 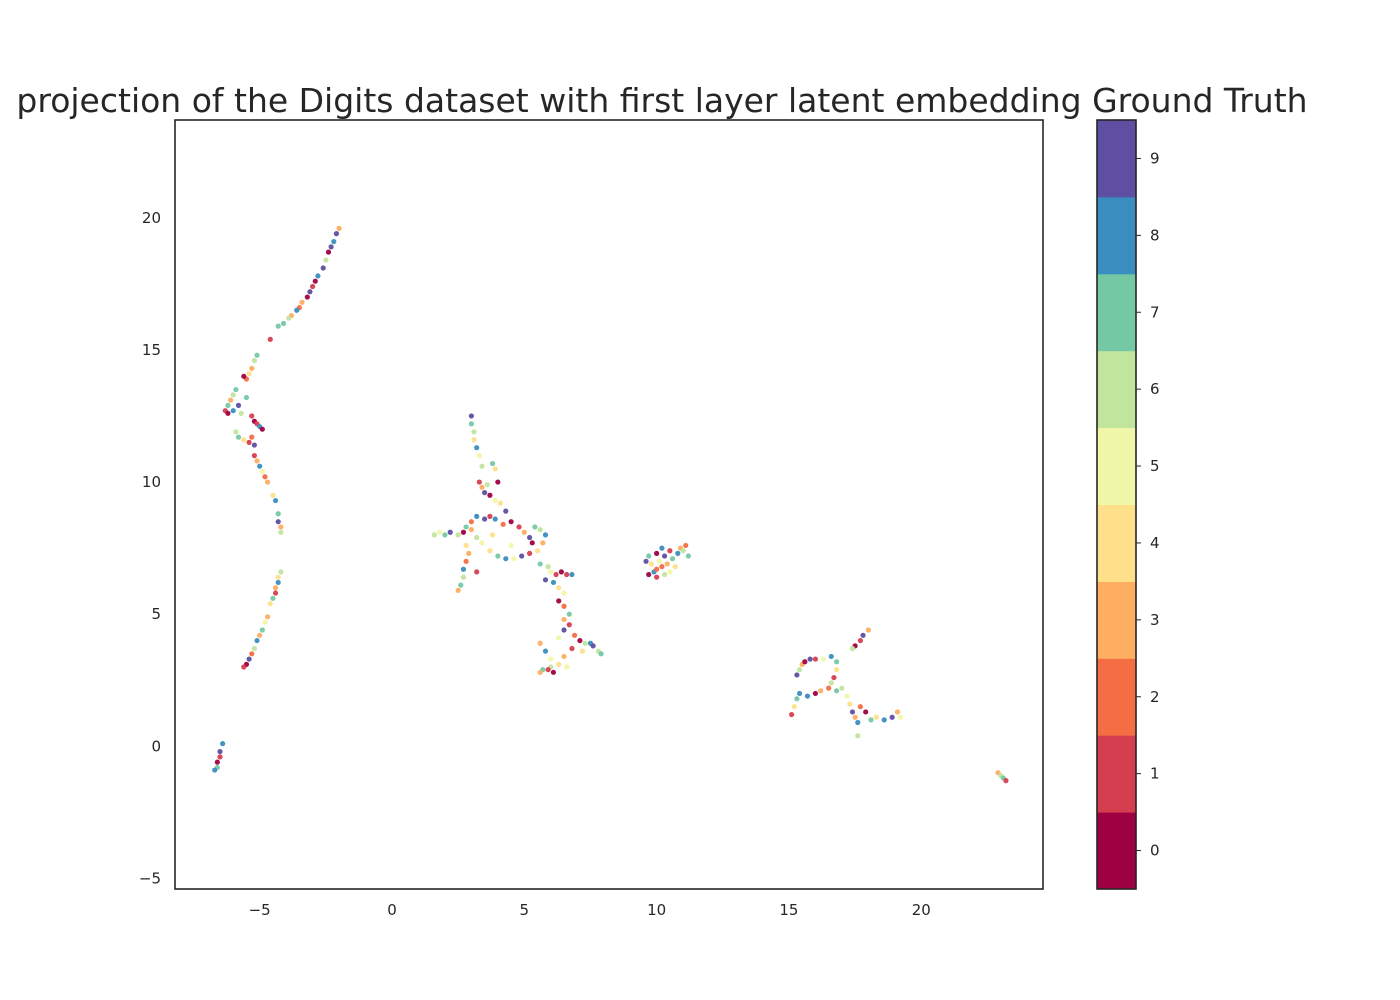 I want to click on x-tick-label-3: 10, so click(x=656, y=910).